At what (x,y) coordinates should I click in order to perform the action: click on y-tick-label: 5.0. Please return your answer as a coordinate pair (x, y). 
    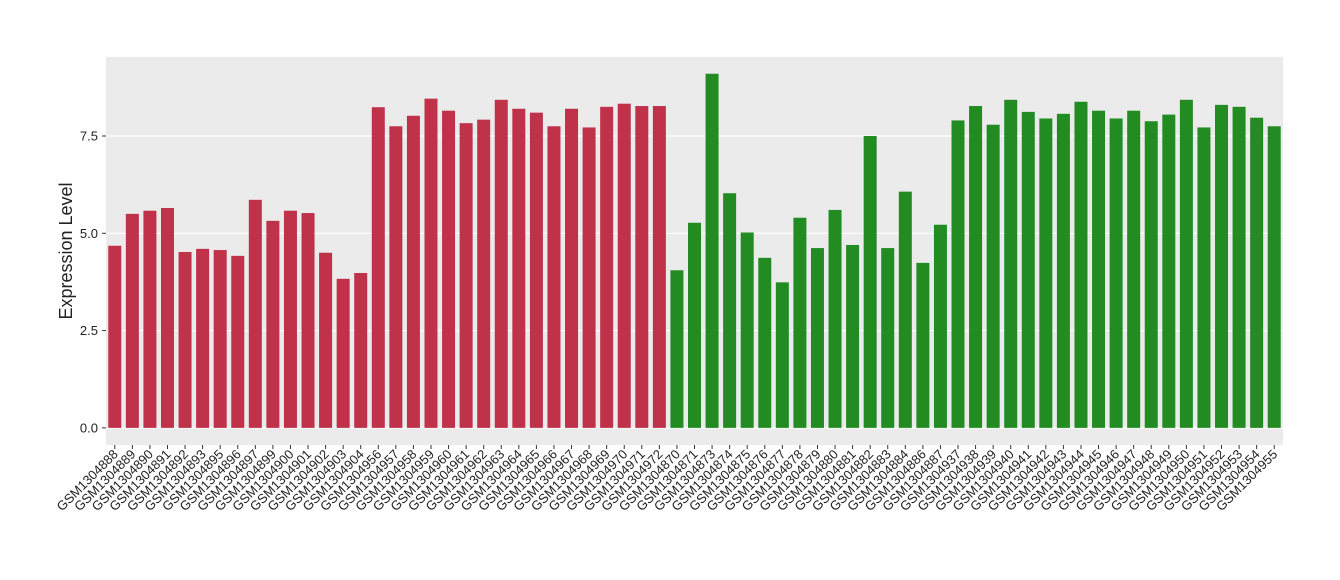
    Looking at the image, I should click on (89, 233).